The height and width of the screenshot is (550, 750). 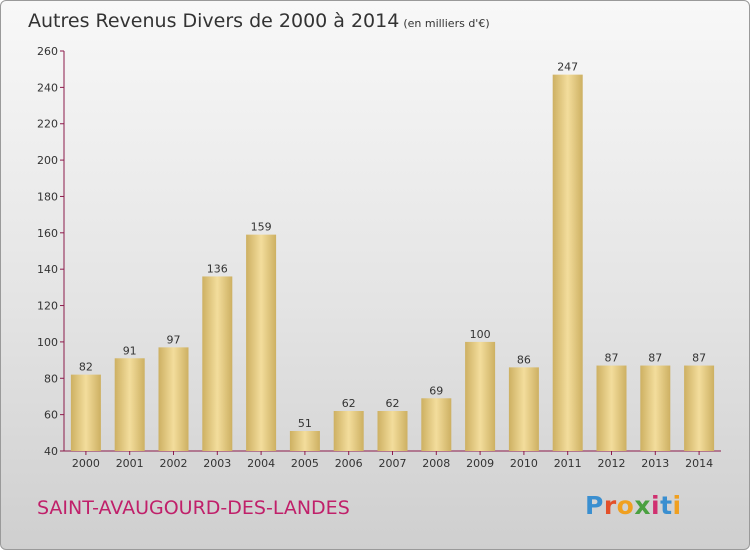 What do you see at coordinates (655, 408) in the screenshot?
I see `bar-2013` at bounding box center [655, 408].